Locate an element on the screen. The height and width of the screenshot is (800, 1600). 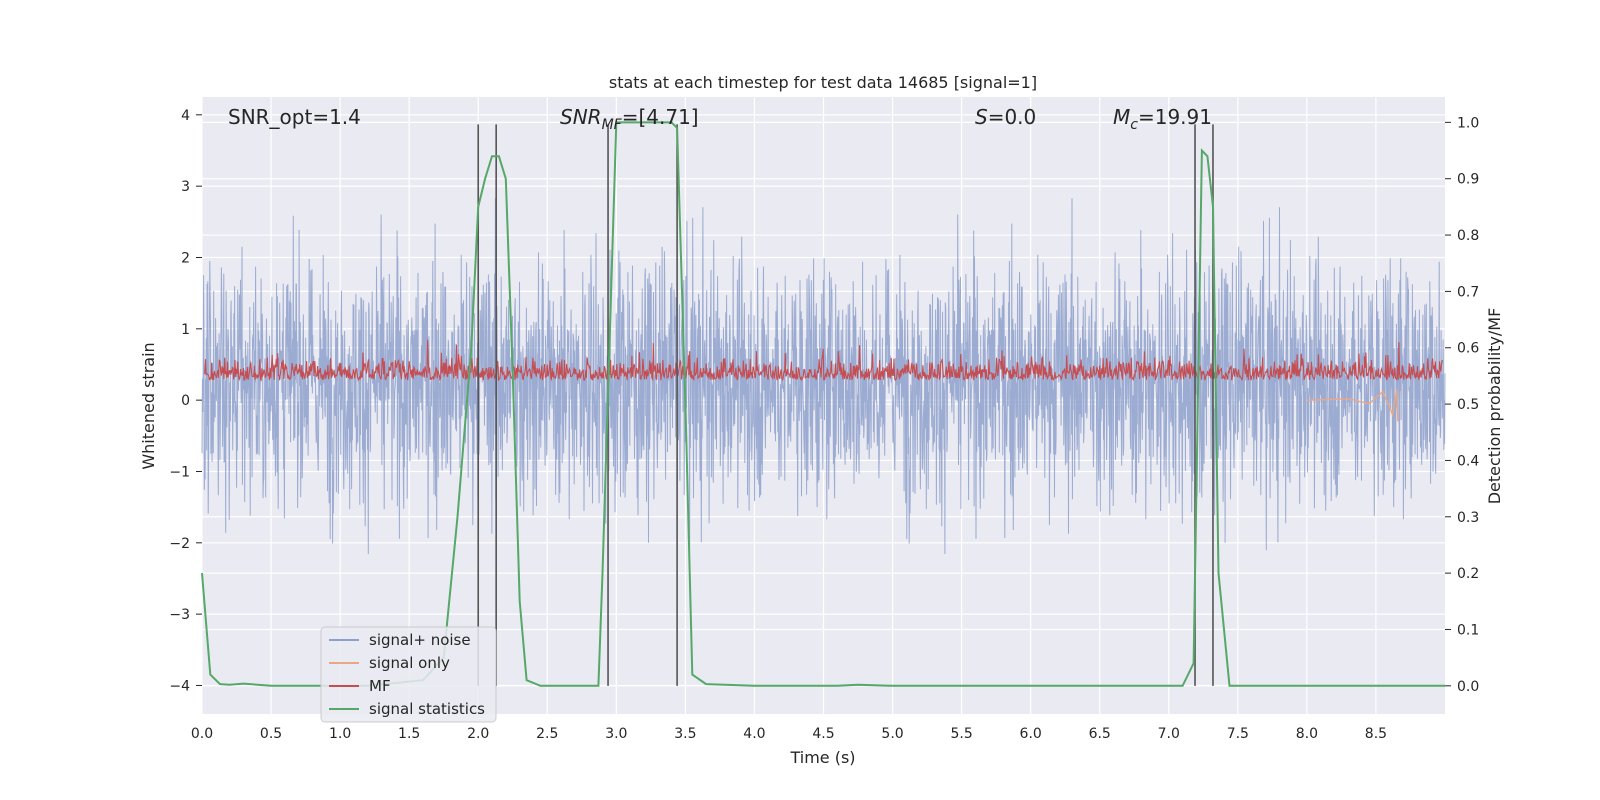
x-tick-label: 6.5 is located at coordinates (1100, 734).